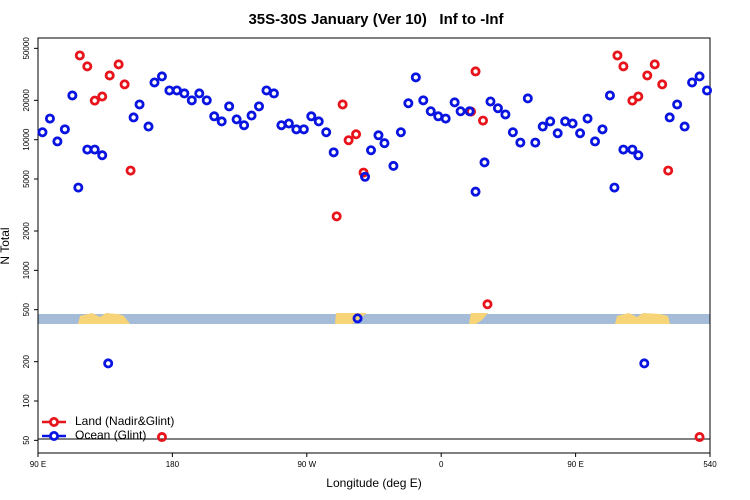  What do you see at coordinates (26, 179) in the screenshot?
I see `y-tick-label: 5000` at bounding box center [26, 179].